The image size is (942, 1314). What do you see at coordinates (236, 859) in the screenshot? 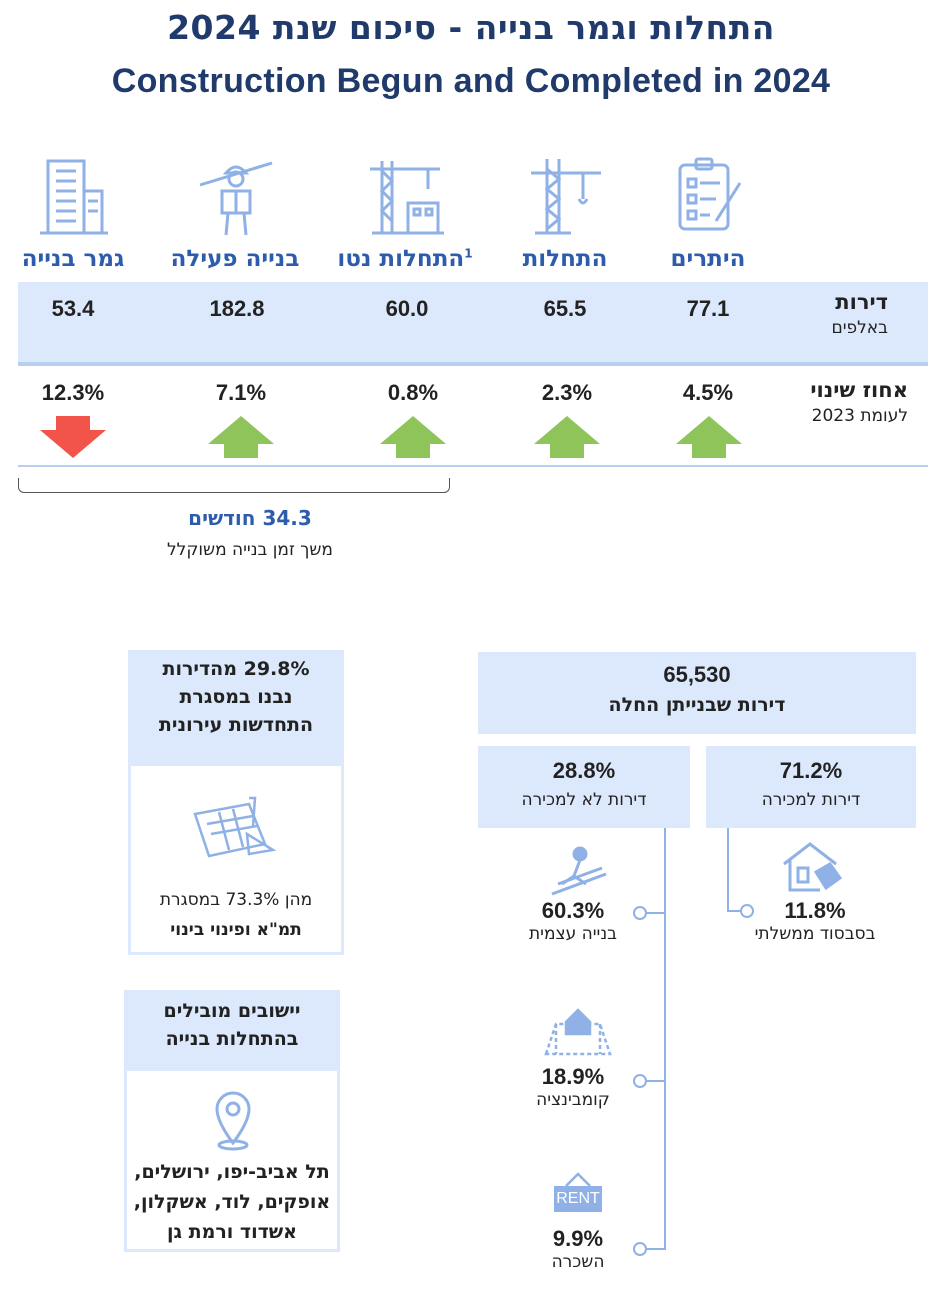
I see `urban-renewal-panel: מהן 73.3% במסגרת תמ"א ופינוי בינוי` at bounding box center [236, 859].